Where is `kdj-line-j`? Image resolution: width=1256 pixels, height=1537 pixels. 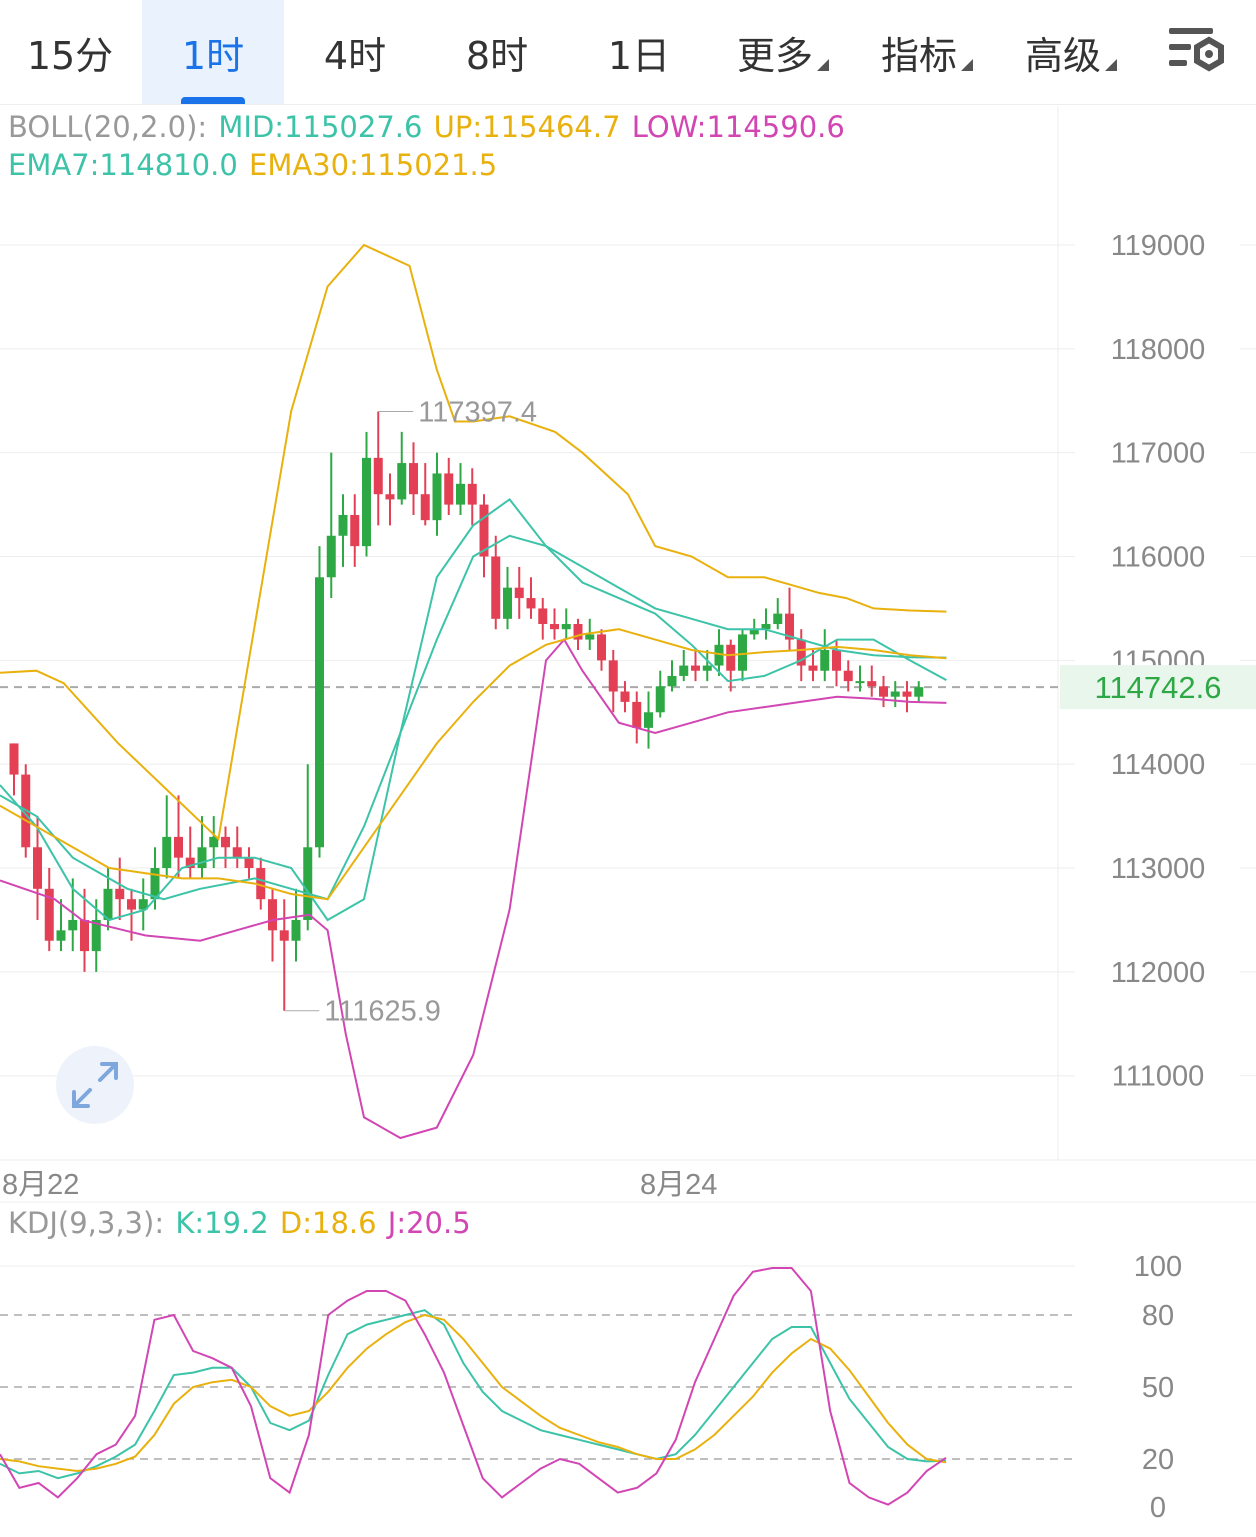 kdj-line-j is located at coordinates (473, 1386).